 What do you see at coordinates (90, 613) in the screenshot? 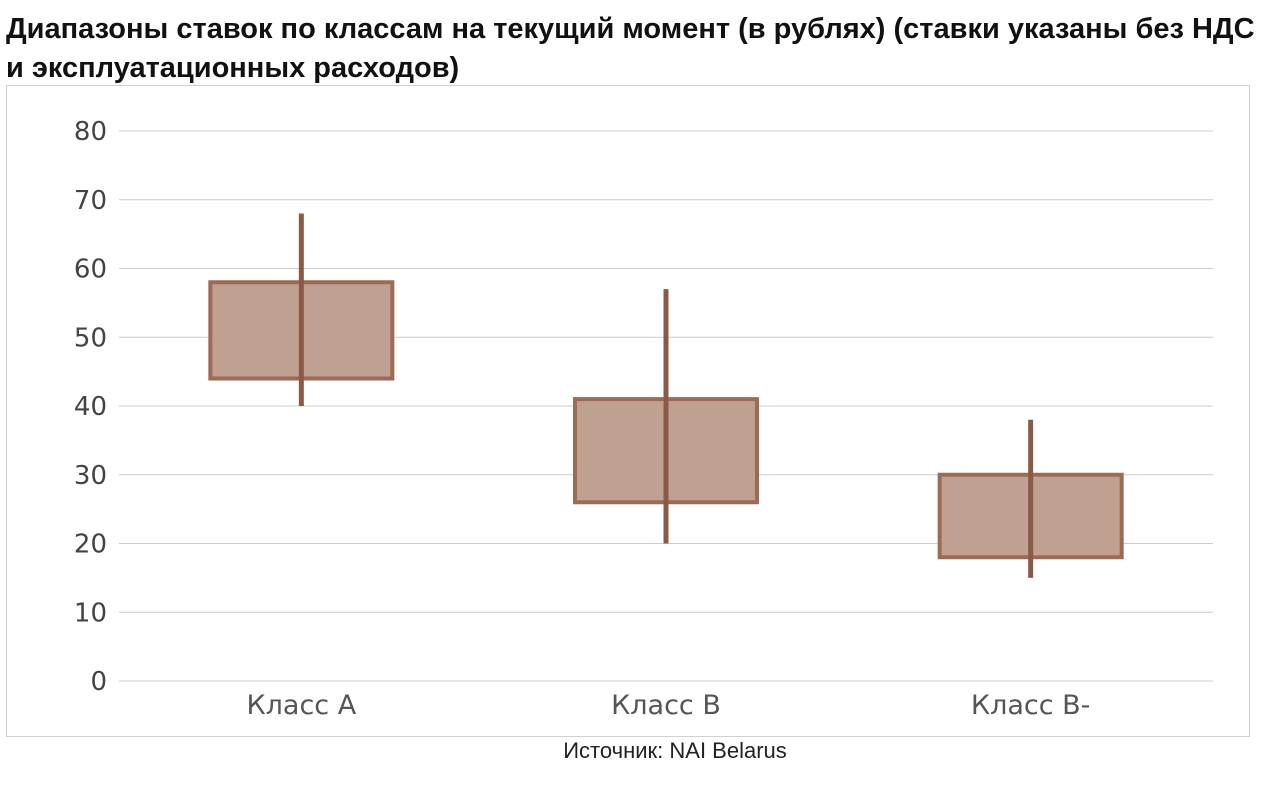
I see `y-tick-label: 10` at bounding box center [90, 613].